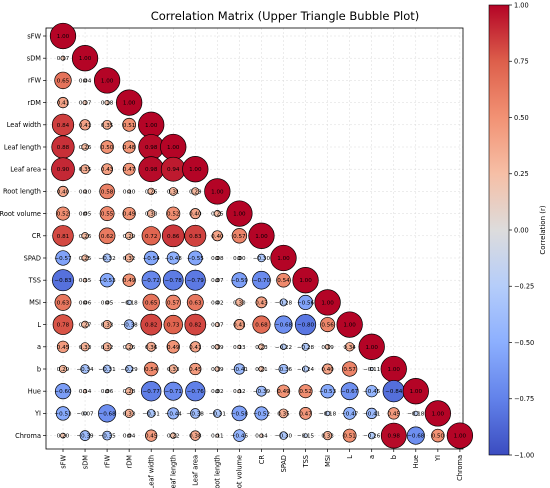 This screenshot has width=550, height=488. I want to click on bubble-value-label: 0.13, so click(239, 348).